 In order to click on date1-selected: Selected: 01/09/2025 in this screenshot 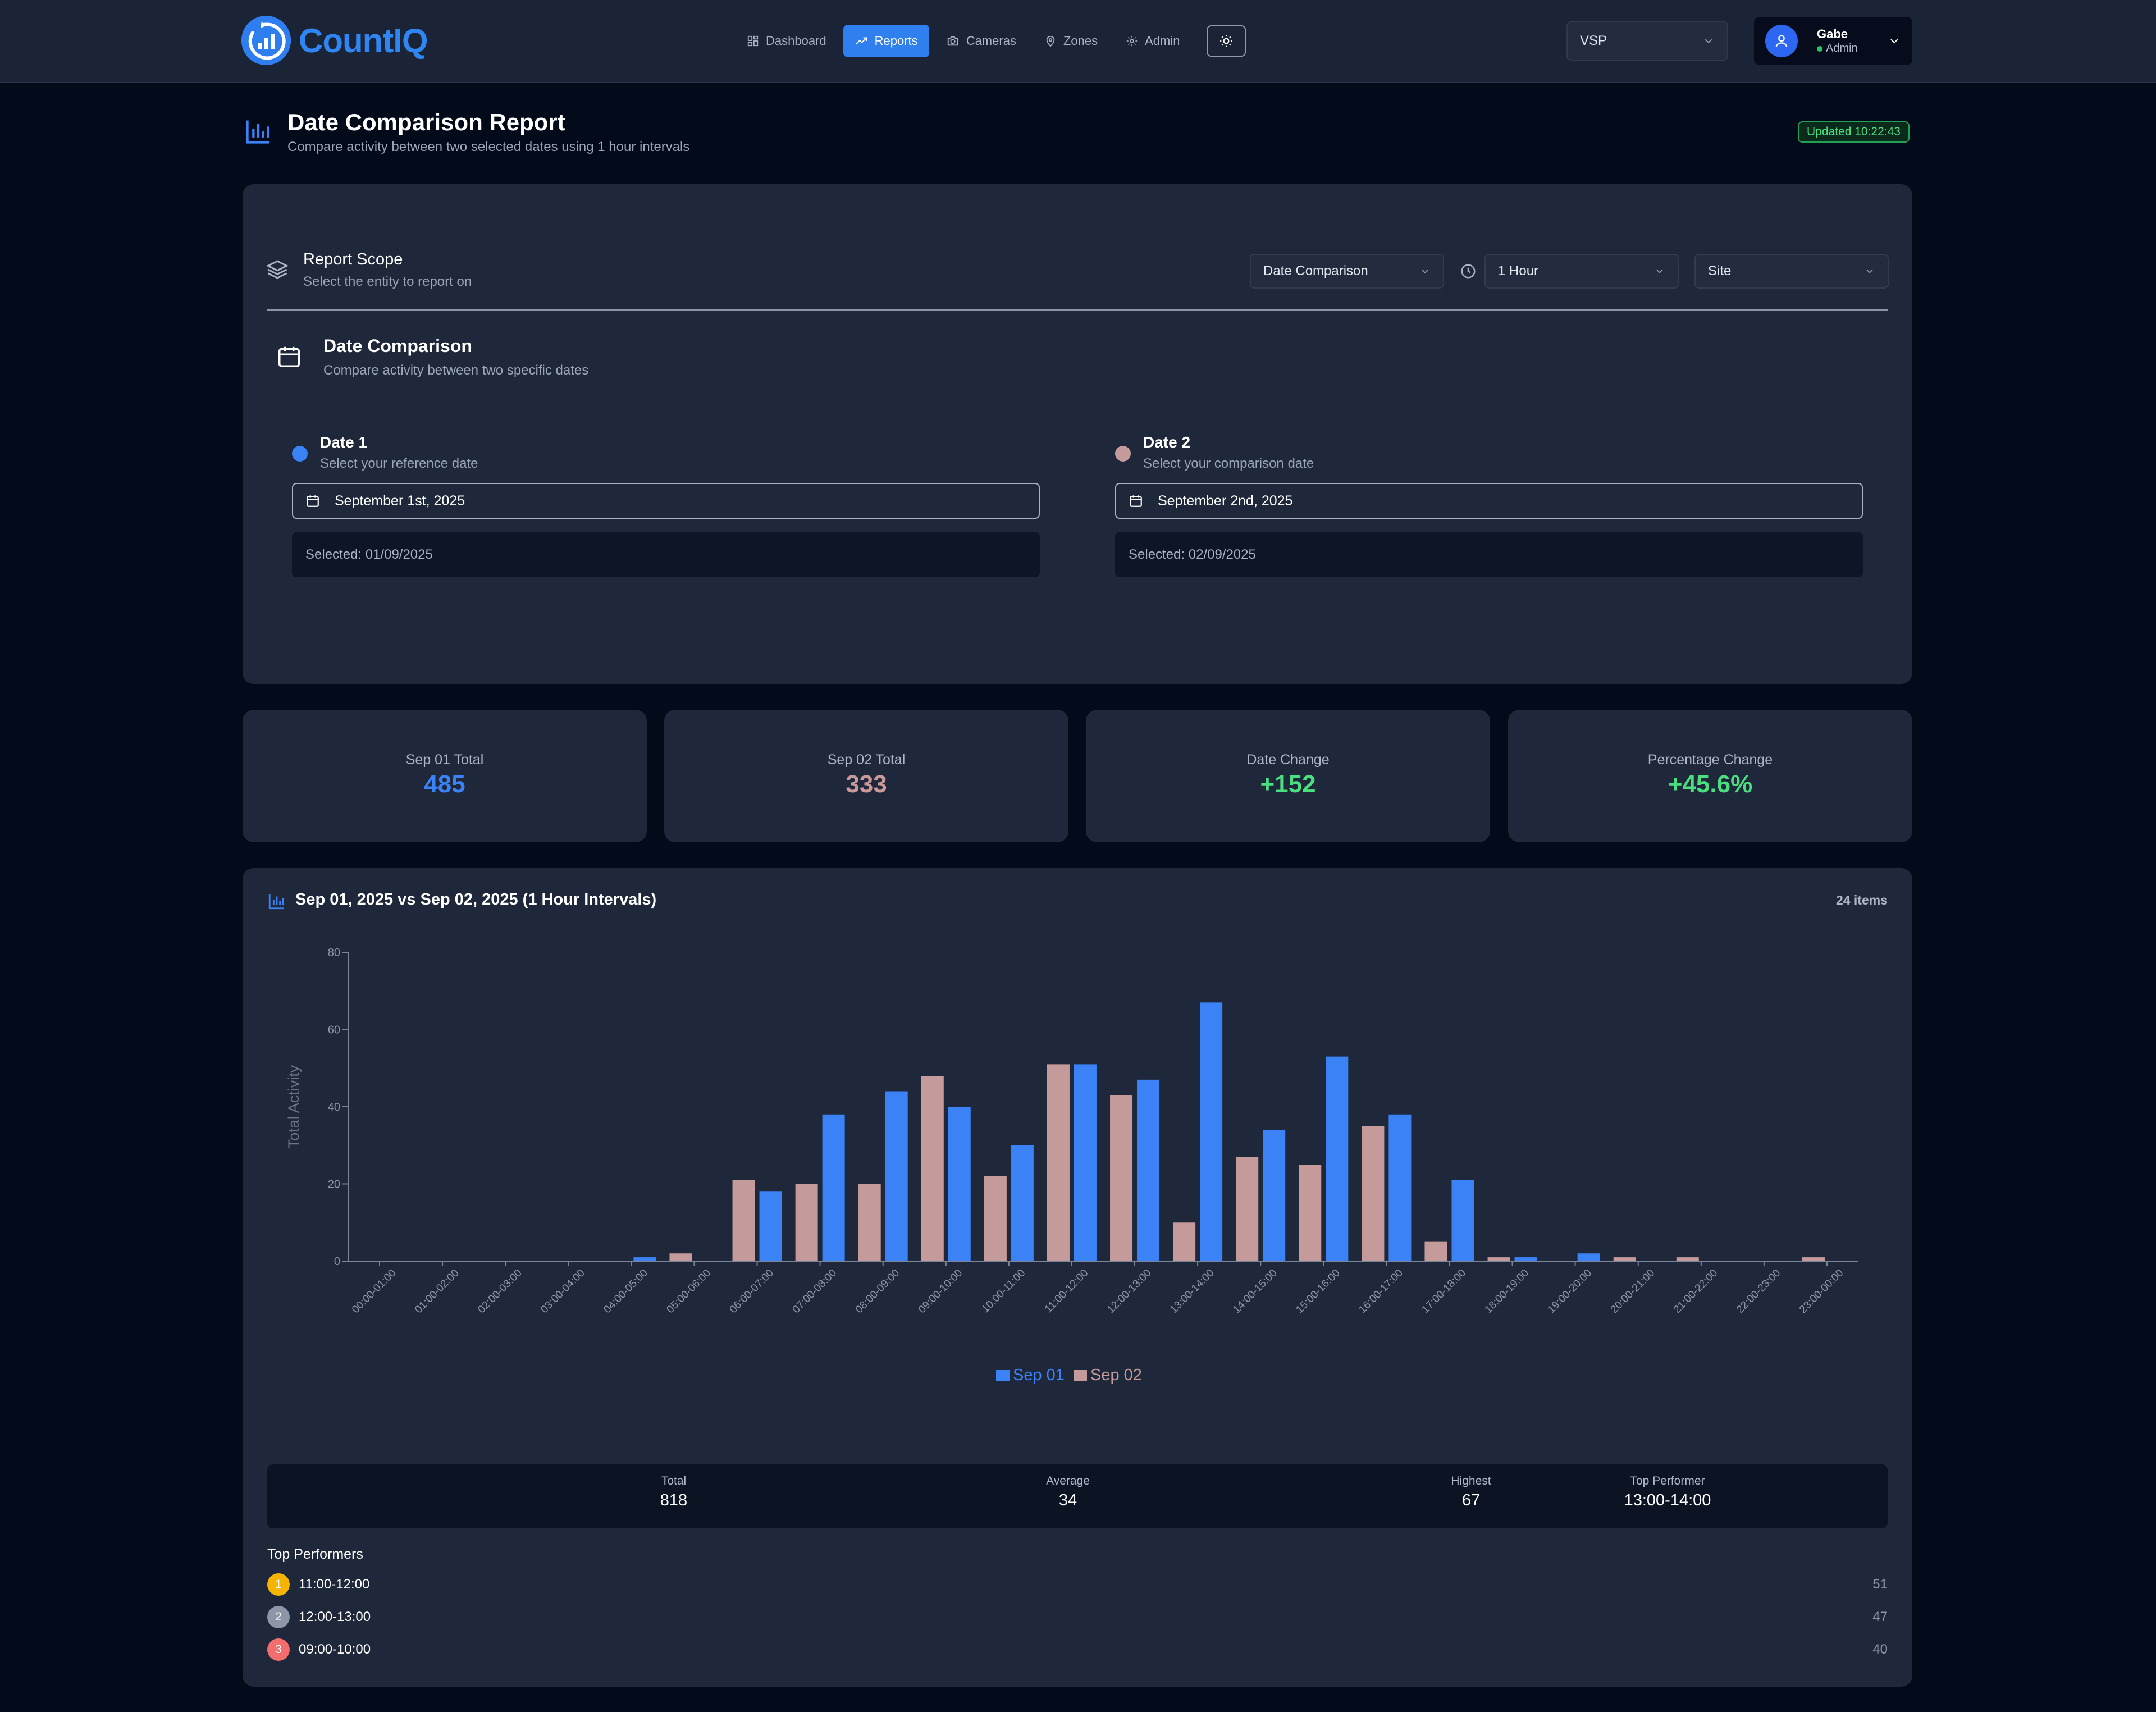, I will do `click(666, 555)`.